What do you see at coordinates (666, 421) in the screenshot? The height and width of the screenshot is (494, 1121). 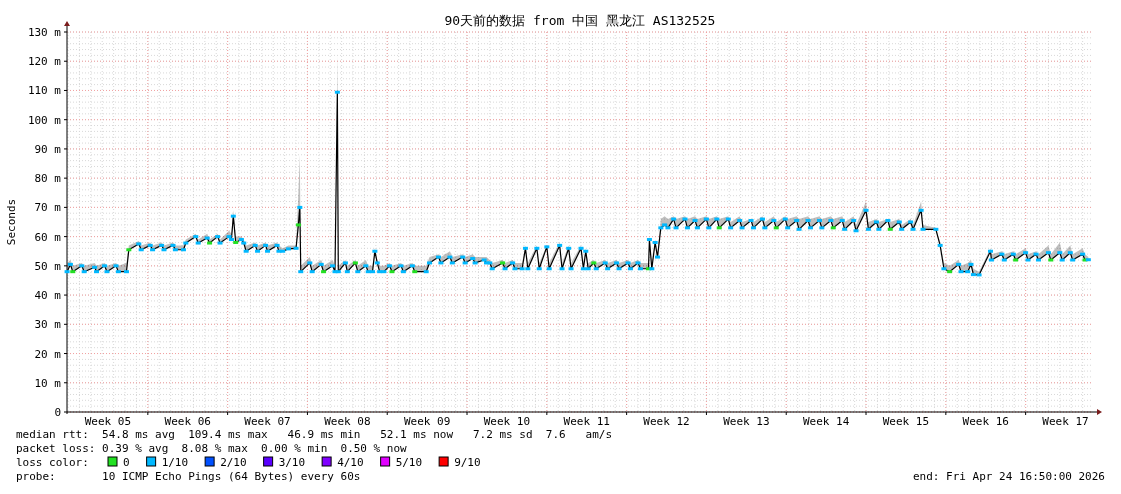 I see `xtick: Week 12` at bounding box center [666, 421].